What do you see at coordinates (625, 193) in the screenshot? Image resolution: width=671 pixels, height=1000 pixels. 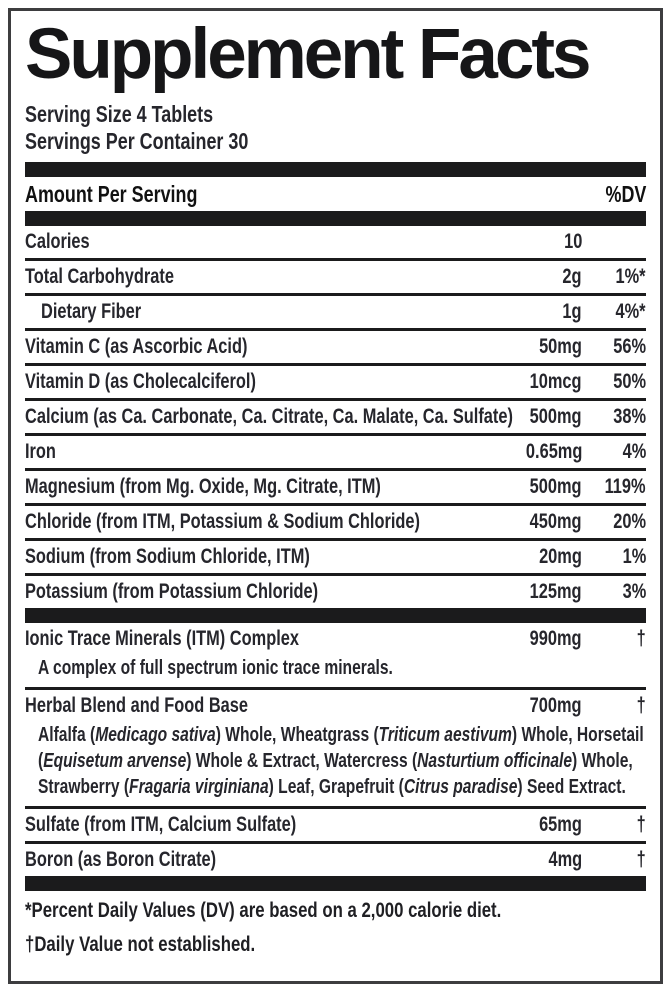 I see `dv-header: %DV` at bounding box center [625, 193].